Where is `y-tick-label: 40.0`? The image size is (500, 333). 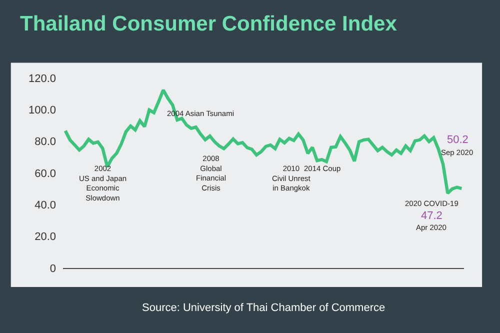 y-tick-label: 40.0 is located at coordinates (45, 206).